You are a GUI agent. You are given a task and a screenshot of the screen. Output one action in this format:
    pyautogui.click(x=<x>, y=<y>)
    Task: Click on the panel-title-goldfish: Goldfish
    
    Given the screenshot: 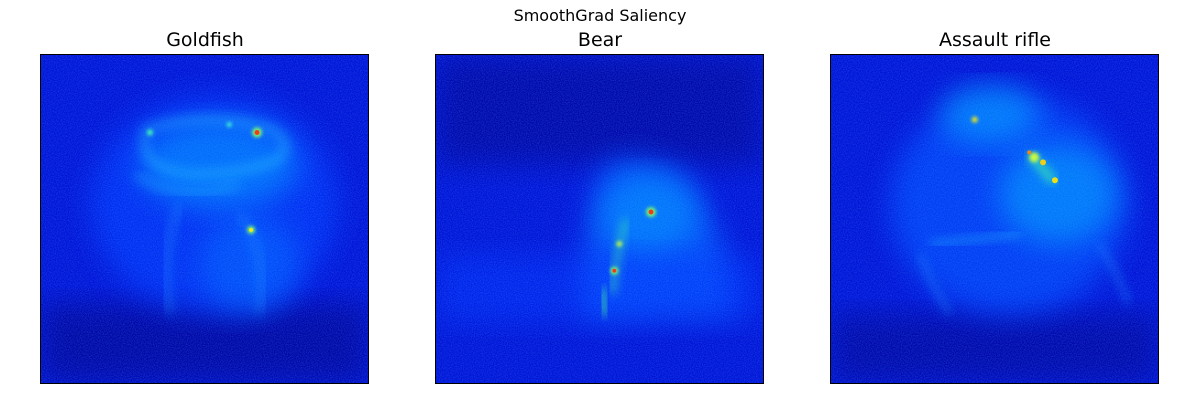 What is the action you would take?
    pyautogui.click(x=205, y=40)
    